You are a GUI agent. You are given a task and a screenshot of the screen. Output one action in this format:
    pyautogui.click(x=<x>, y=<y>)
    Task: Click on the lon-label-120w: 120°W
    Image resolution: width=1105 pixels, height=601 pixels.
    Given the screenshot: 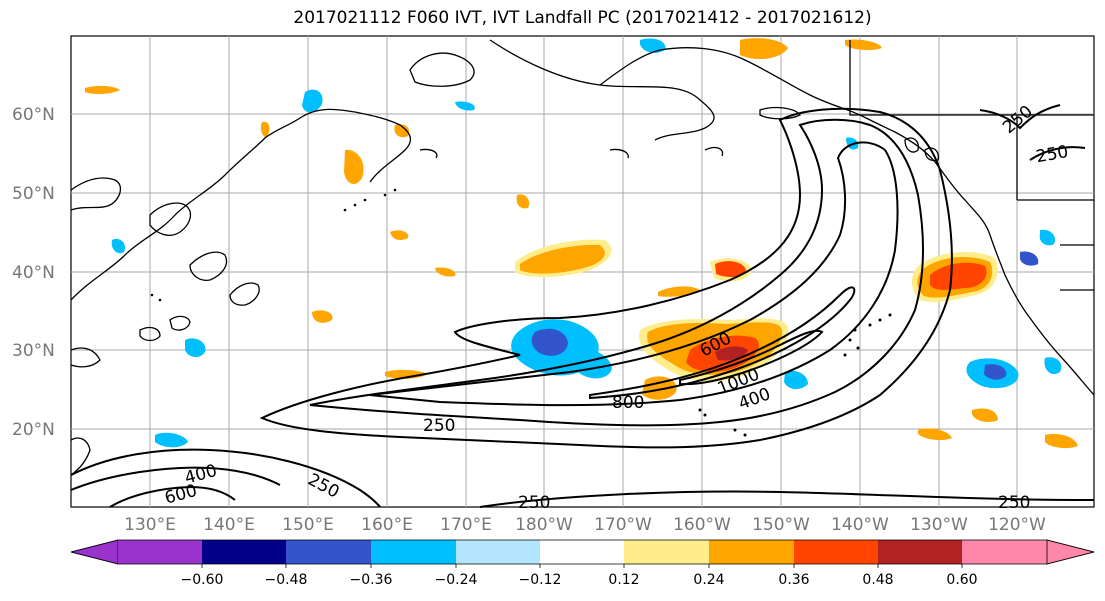 What is the action you would take?
    pyautogui.click(x=1017, y=525)
    